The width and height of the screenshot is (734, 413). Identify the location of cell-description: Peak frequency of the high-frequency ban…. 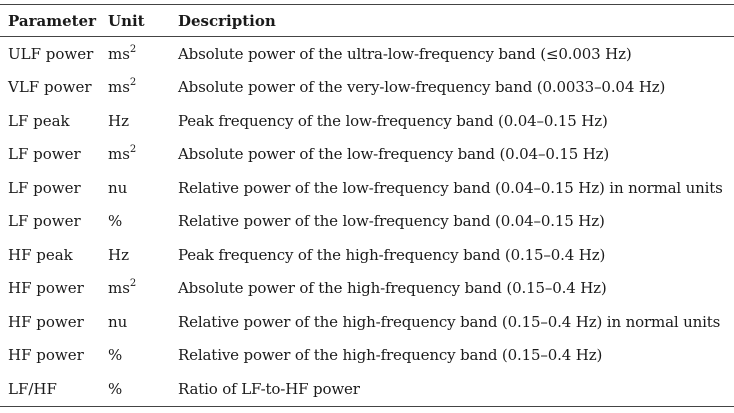
(392, 254).